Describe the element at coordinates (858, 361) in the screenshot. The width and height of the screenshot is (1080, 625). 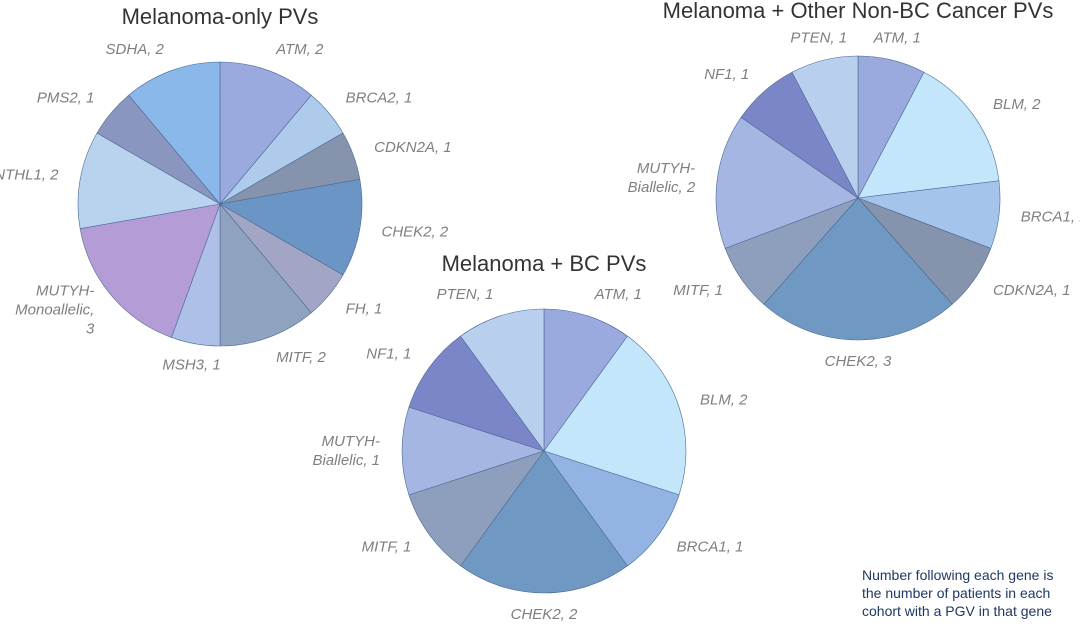
I see `data-label: CHEK2, 3` at that location.